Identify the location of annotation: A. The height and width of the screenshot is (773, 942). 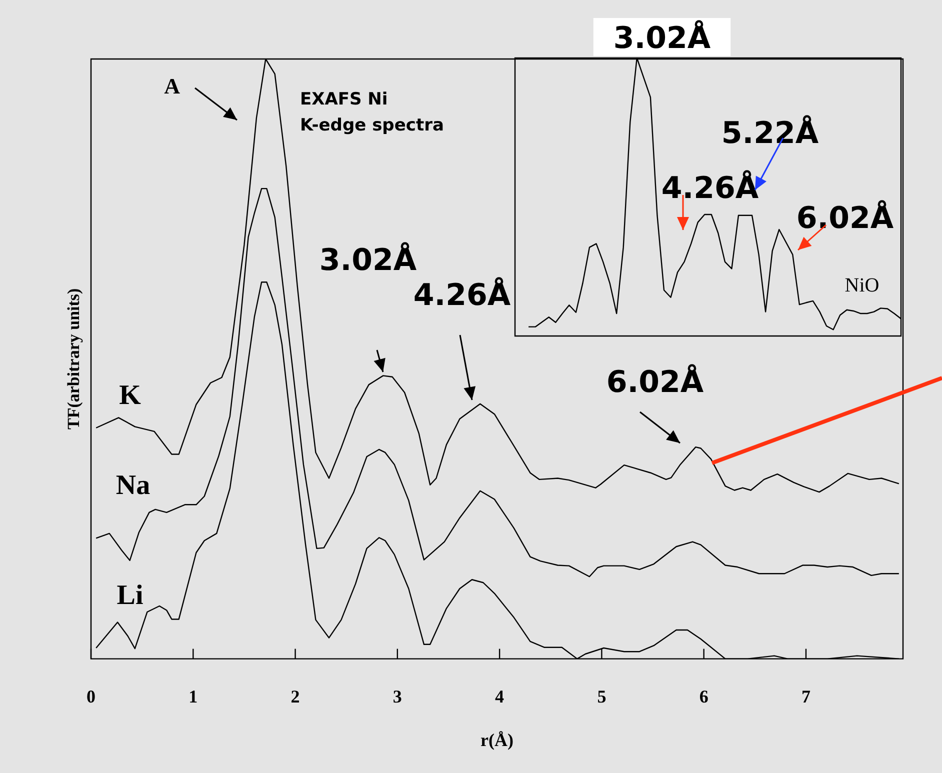
(172, 86).